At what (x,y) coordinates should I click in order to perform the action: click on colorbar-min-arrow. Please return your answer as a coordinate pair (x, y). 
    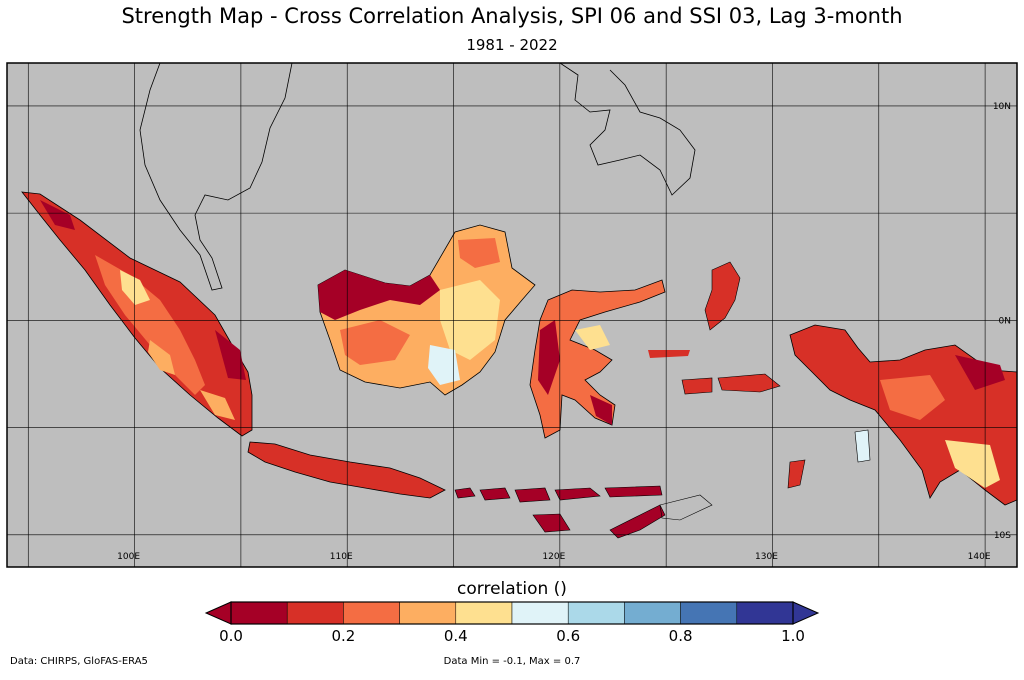
    Looking at the image, I should click on (218, 613).